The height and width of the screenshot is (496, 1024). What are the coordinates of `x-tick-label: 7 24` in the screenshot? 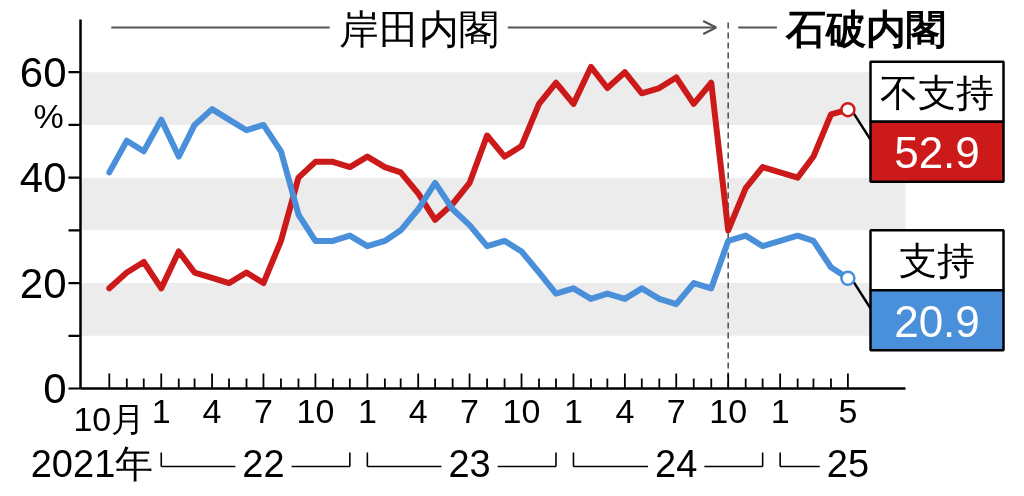 It's located at (676, 438).